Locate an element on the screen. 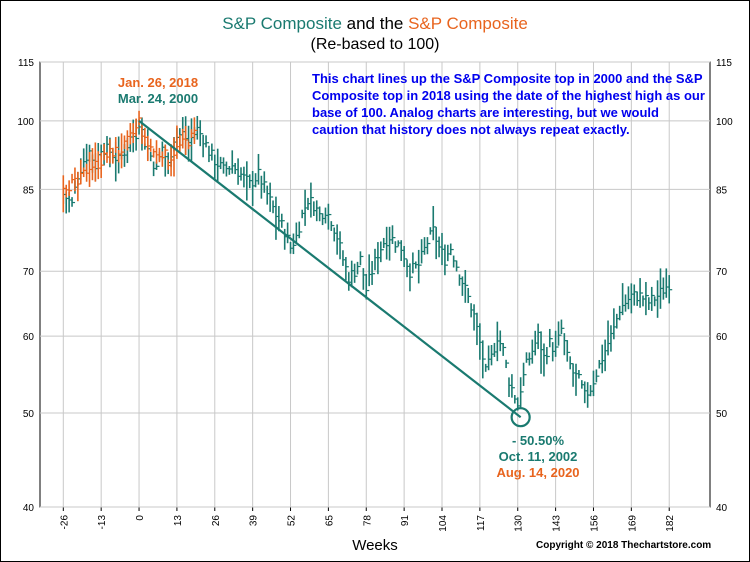 Image resolution: width=750 pixels, height=562 pixels. y-tick-label-right: 50 is located at coordinates (722, 414).